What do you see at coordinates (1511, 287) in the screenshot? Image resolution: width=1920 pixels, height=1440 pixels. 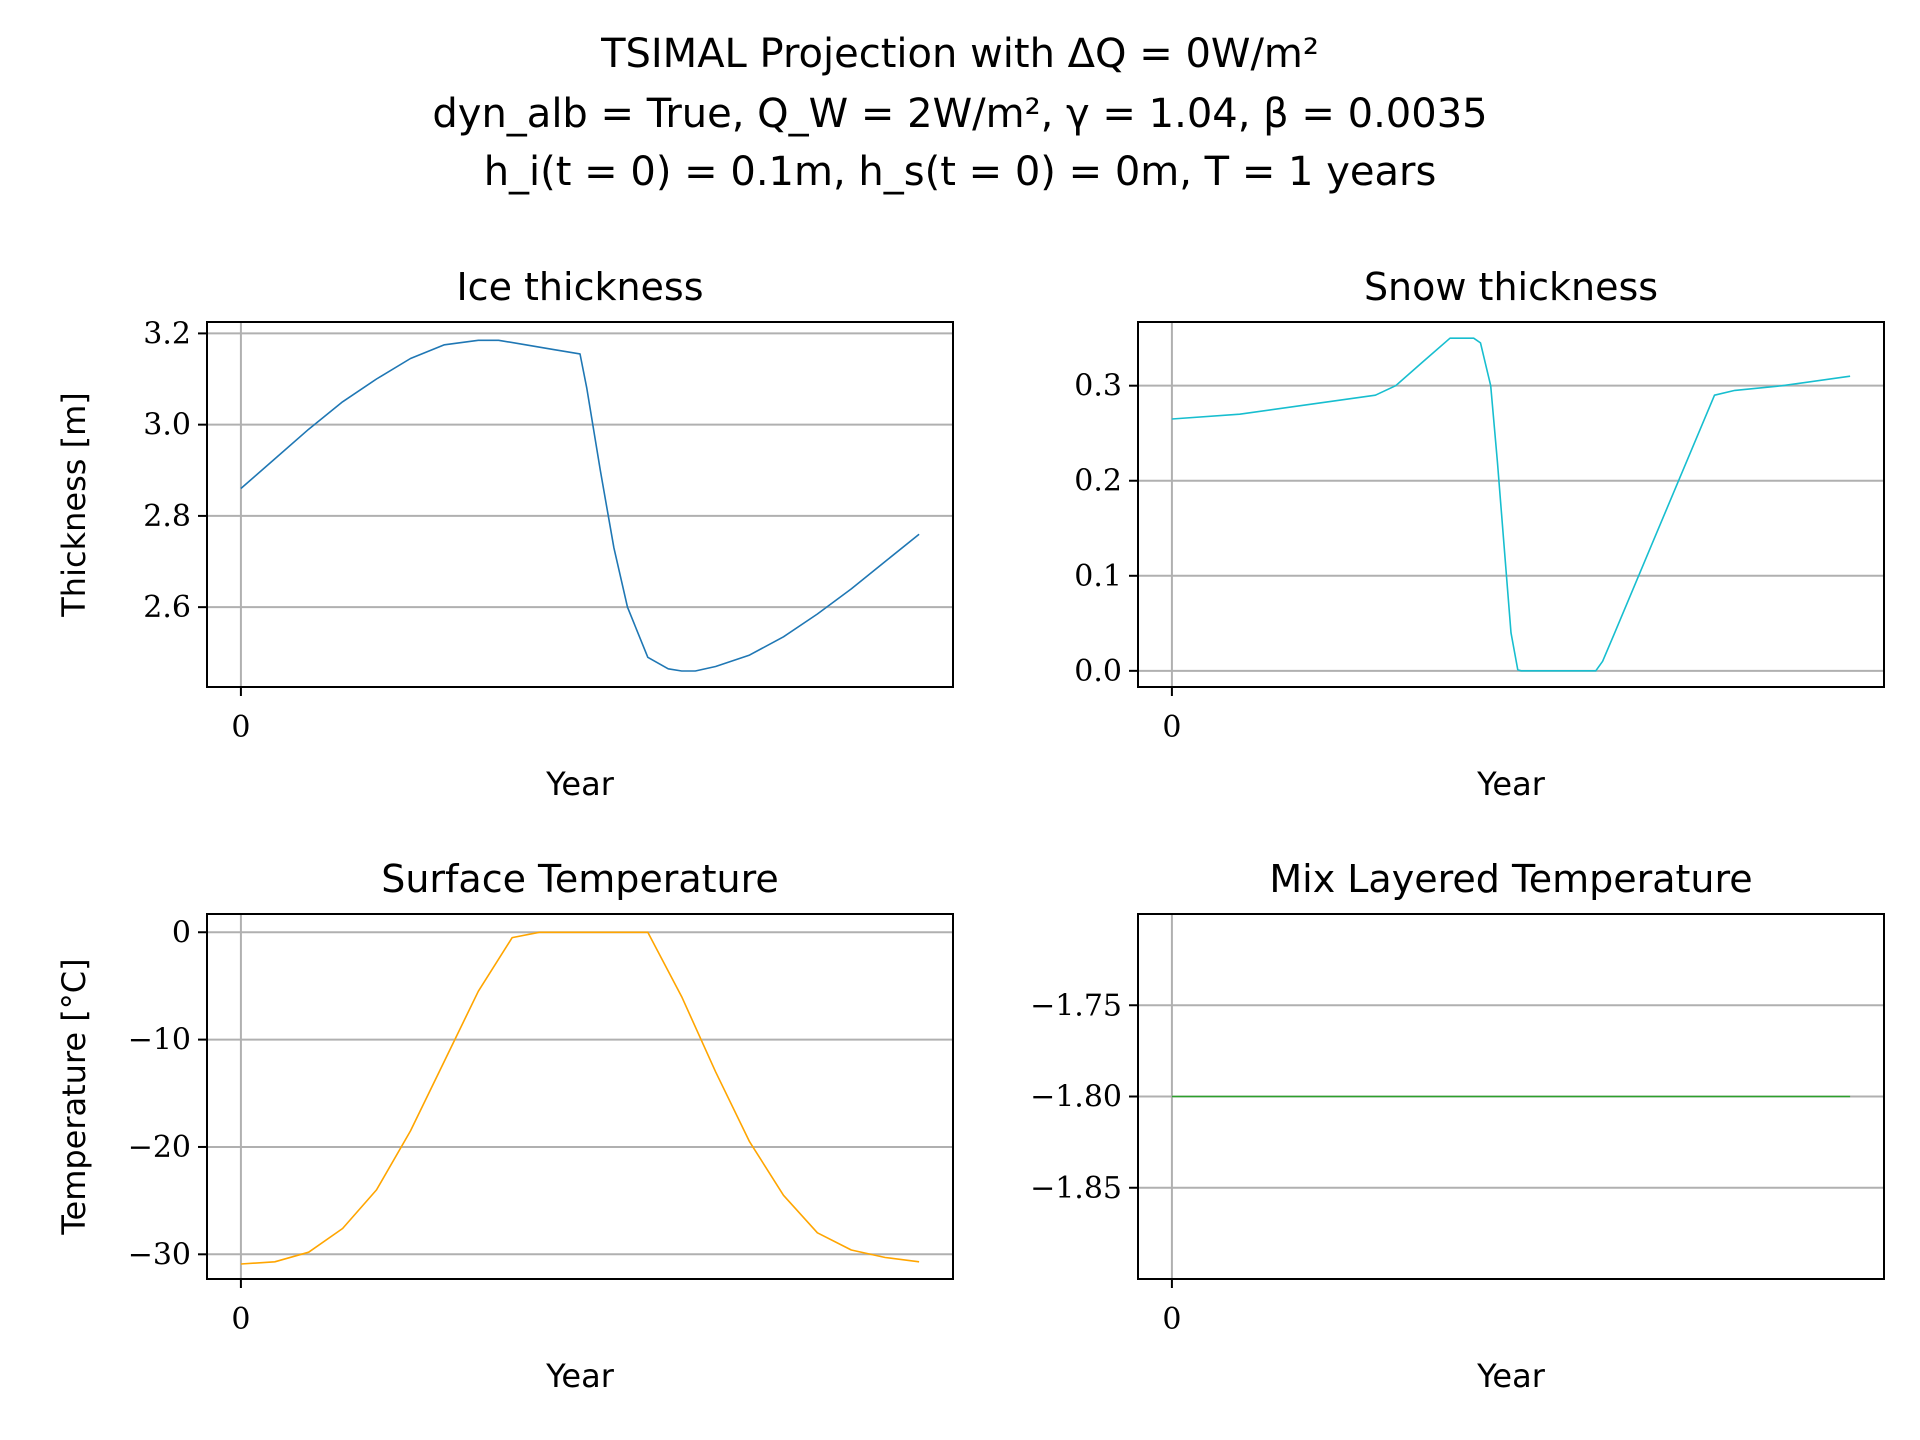 I see `subplot-title: Snow thickness` at bounding box center [1511, 287].